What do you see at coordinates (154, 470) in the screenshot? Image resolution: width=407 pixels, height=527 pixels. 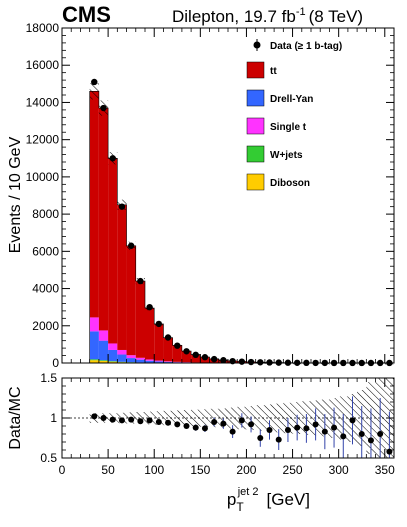 I see `lower-xtick-label-2: 100` at bounding box center [154, 470].